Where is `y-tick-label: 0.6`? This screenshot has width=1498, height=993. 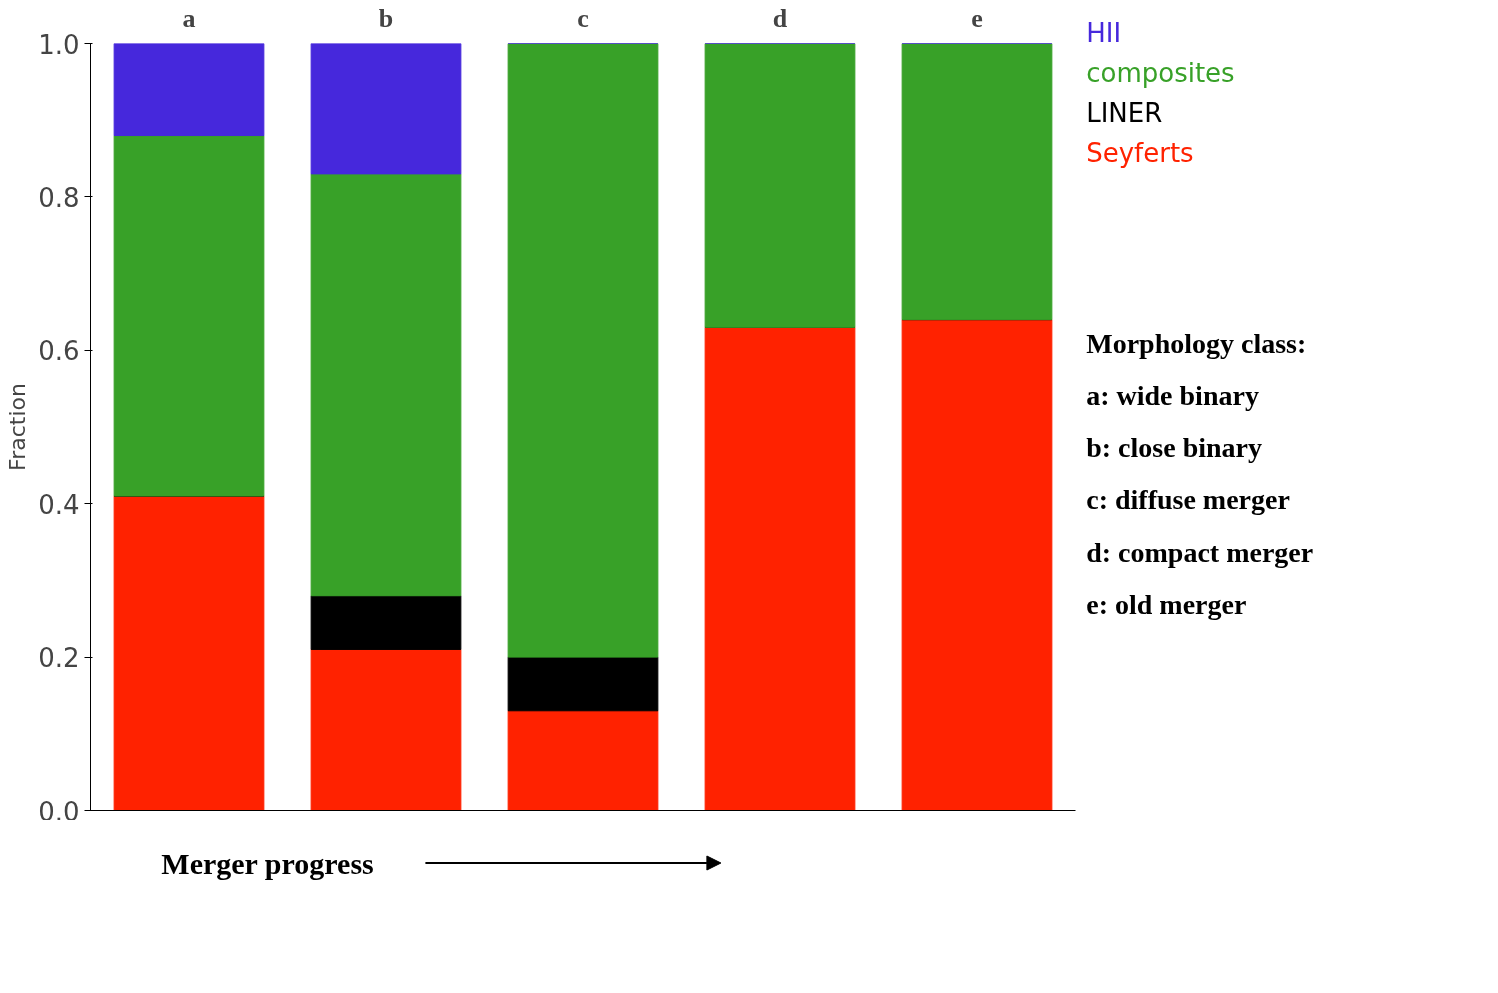 y-tick-label: 0.6 is located at coordinates (59, 351).